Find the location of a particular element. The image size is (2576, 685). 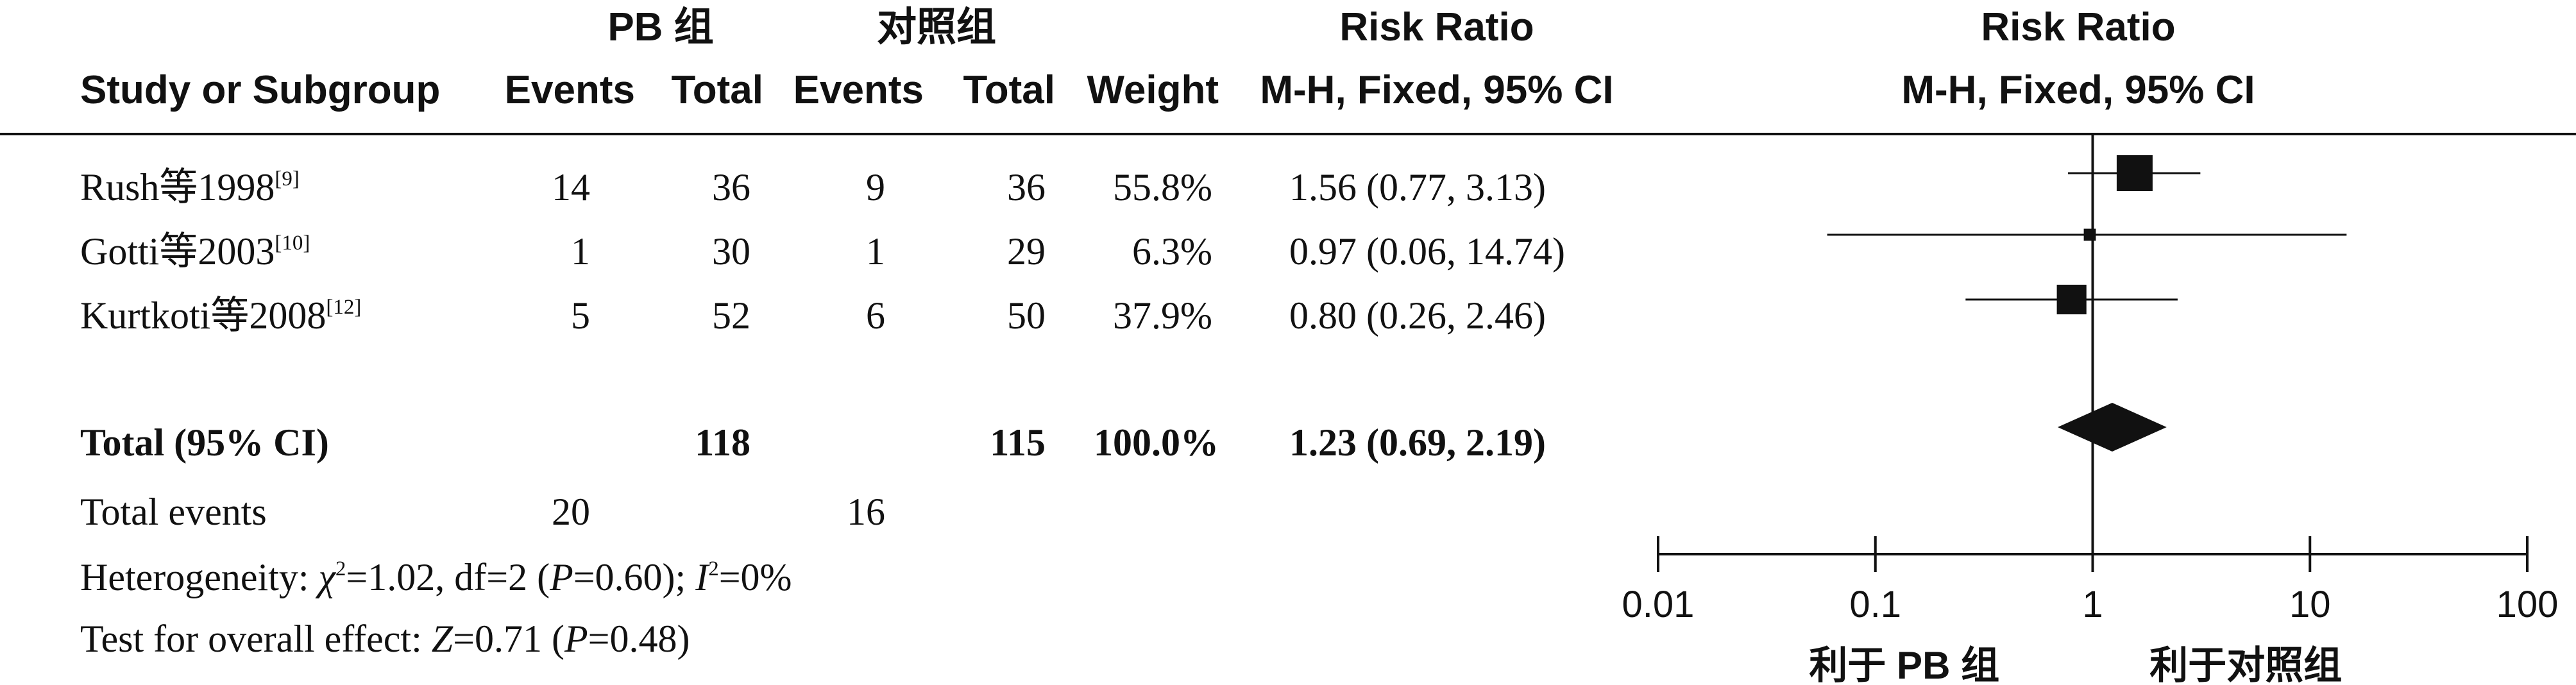

total1-value: 36 is located at coordinates (731, 187).